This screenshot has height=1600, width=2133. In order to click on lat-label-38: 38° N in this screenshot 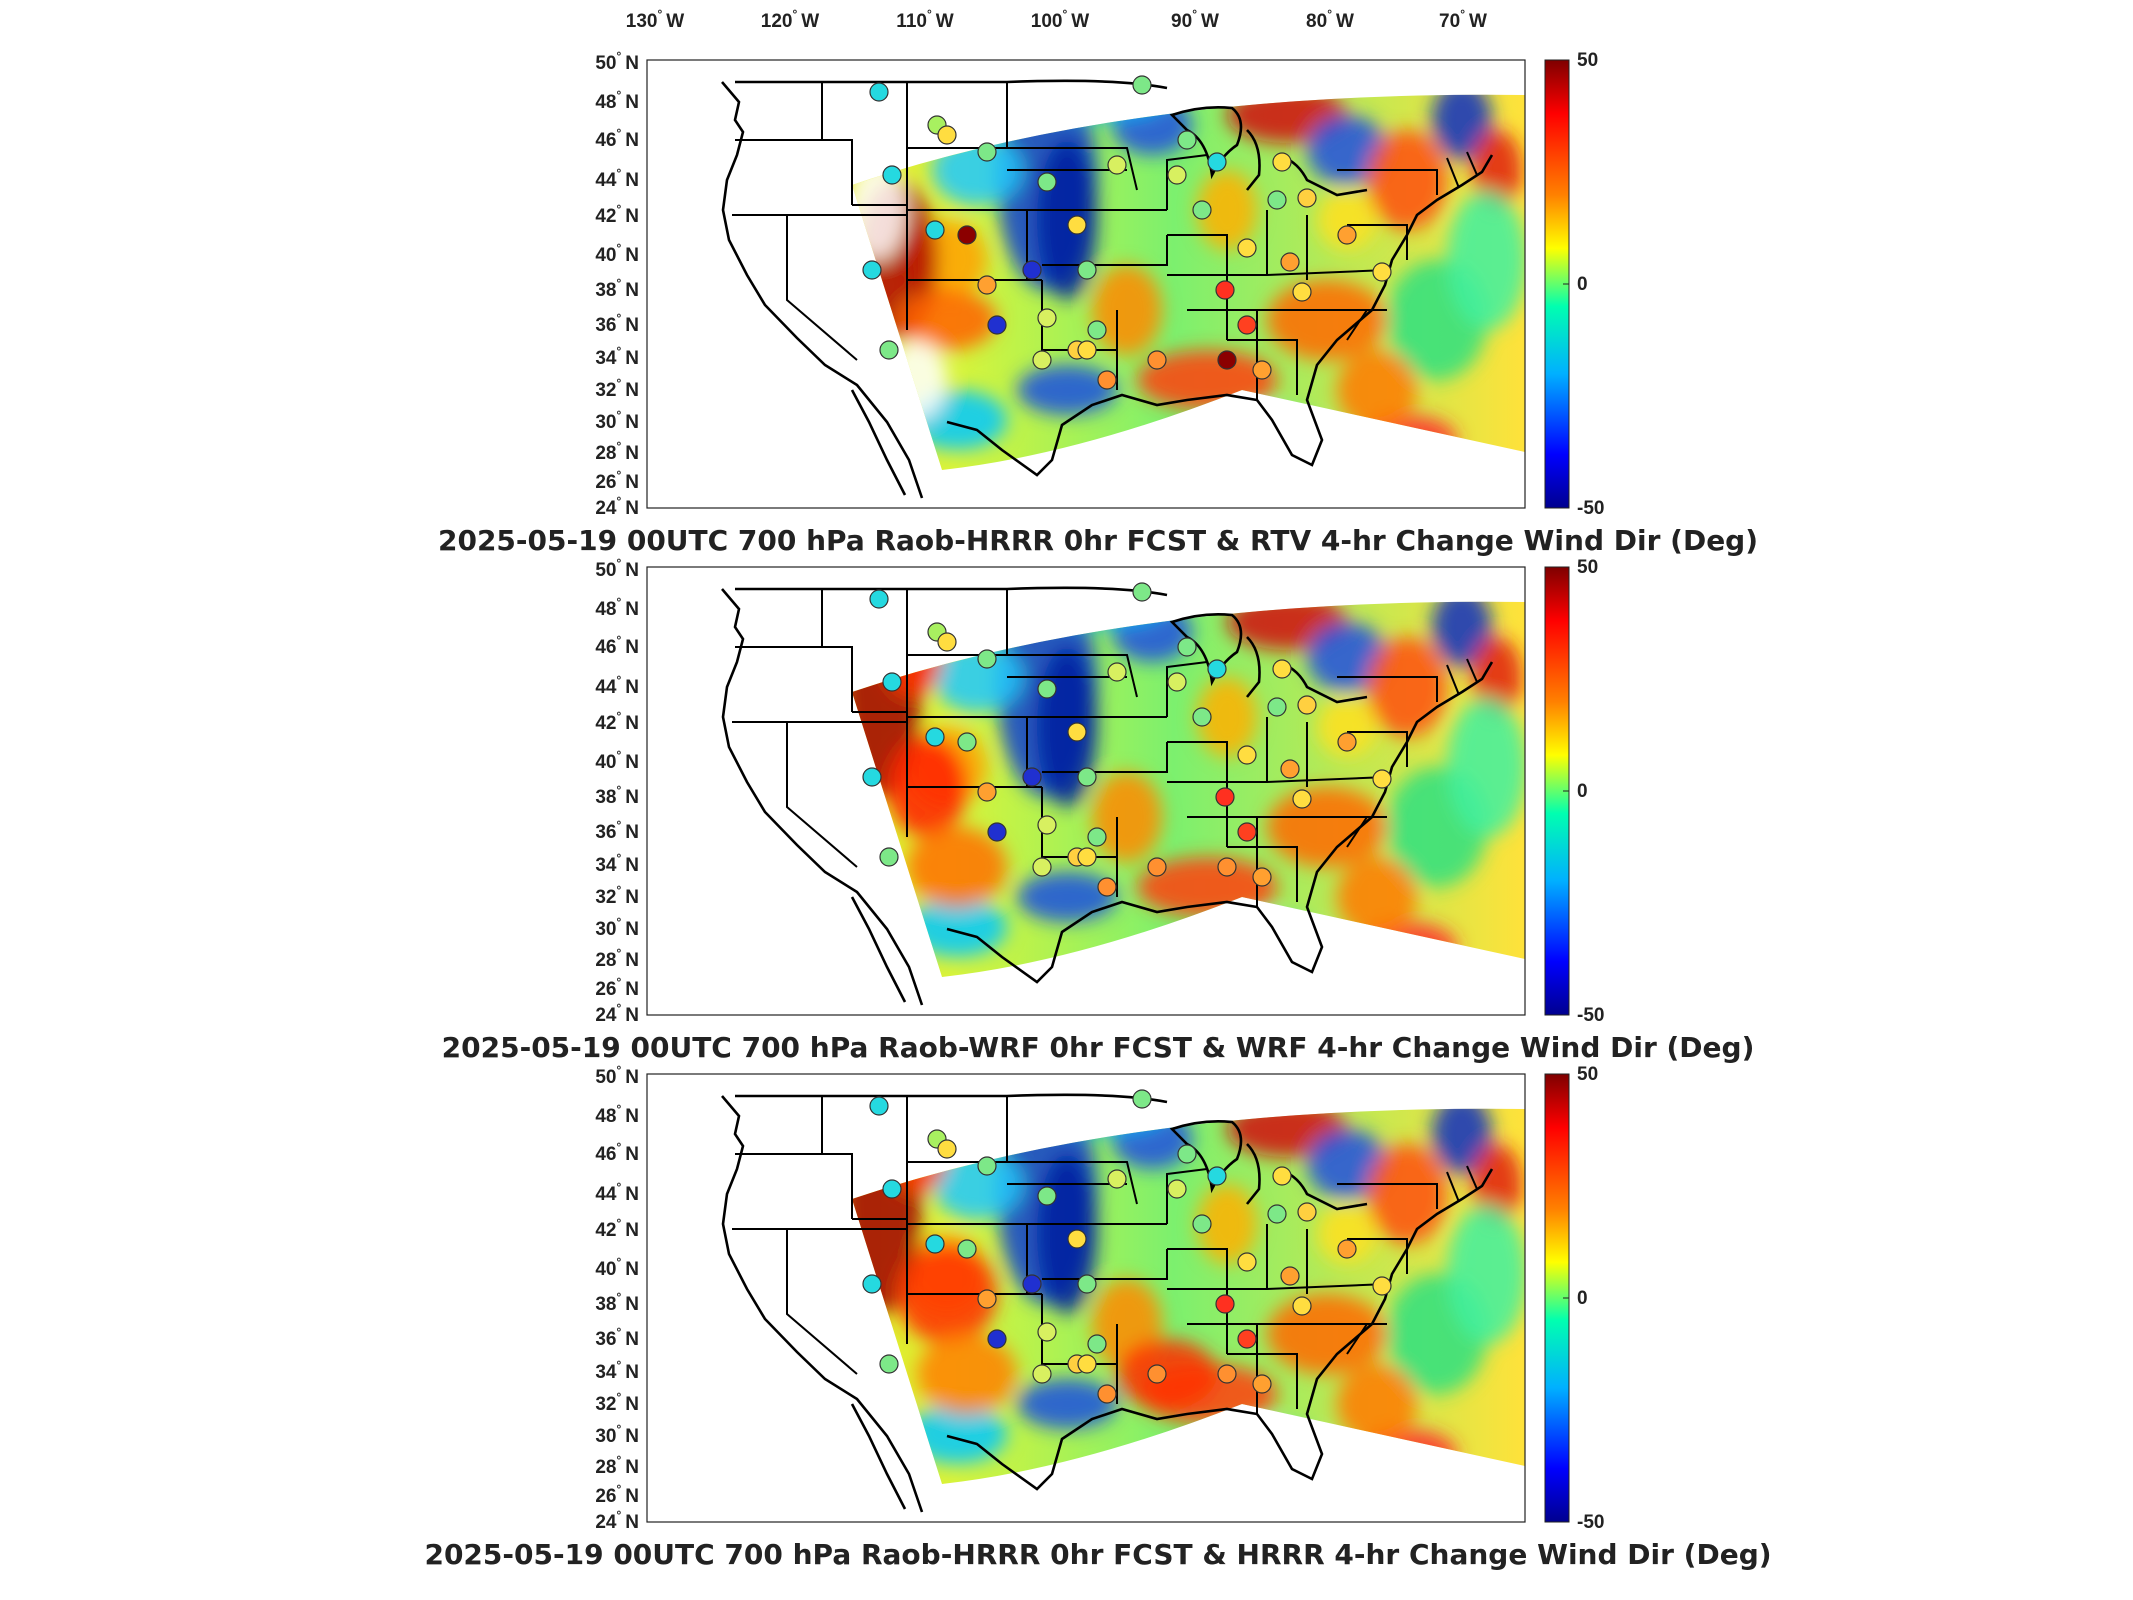, I will do `click(617, 288)`.